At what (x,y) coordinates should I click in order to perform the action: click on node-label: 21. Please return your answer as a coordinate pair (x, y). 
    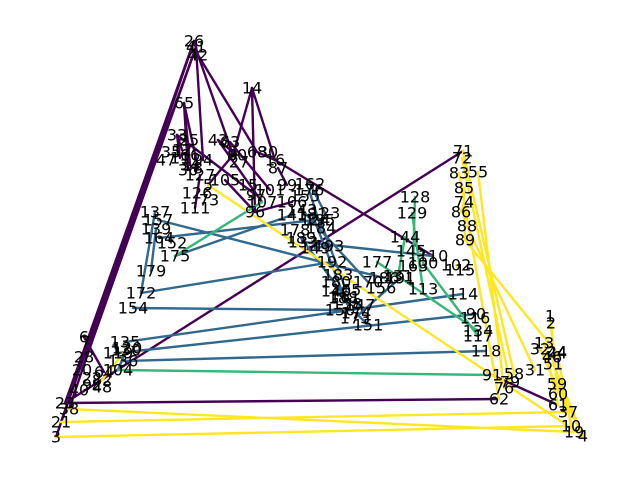
    Looking at the image, I should click on (61, 422).